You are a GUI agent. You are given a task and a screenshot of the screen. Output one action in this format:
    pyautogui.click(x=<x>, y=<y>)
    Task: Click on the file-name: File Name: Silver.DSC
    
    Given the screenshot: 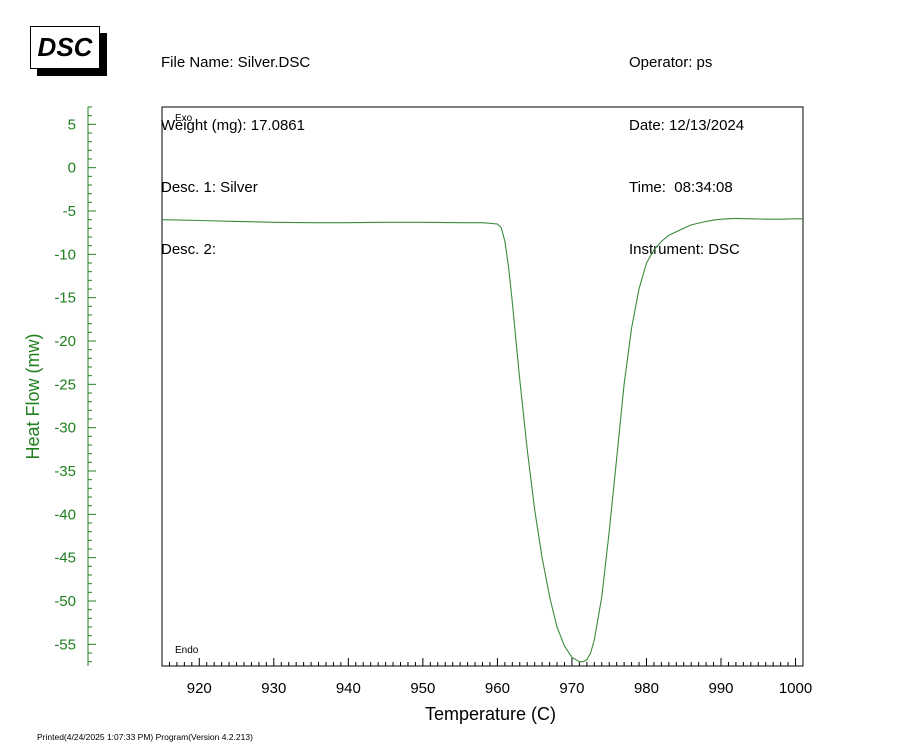 What is the action you would take?
    pyautogui.click(x=236, y=63)
    